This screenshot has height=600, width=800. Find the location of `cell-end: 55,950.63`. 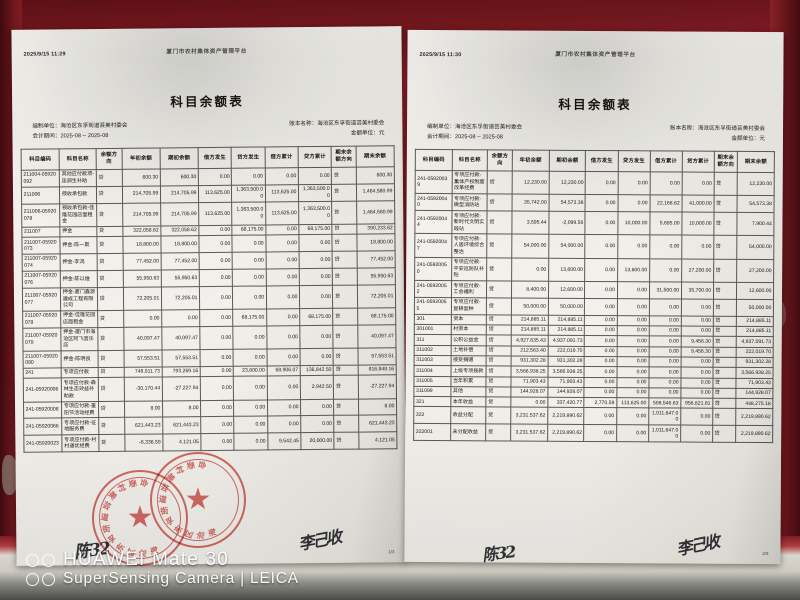

cell-end: 55,950.63 is located at coordinates (376, 276).